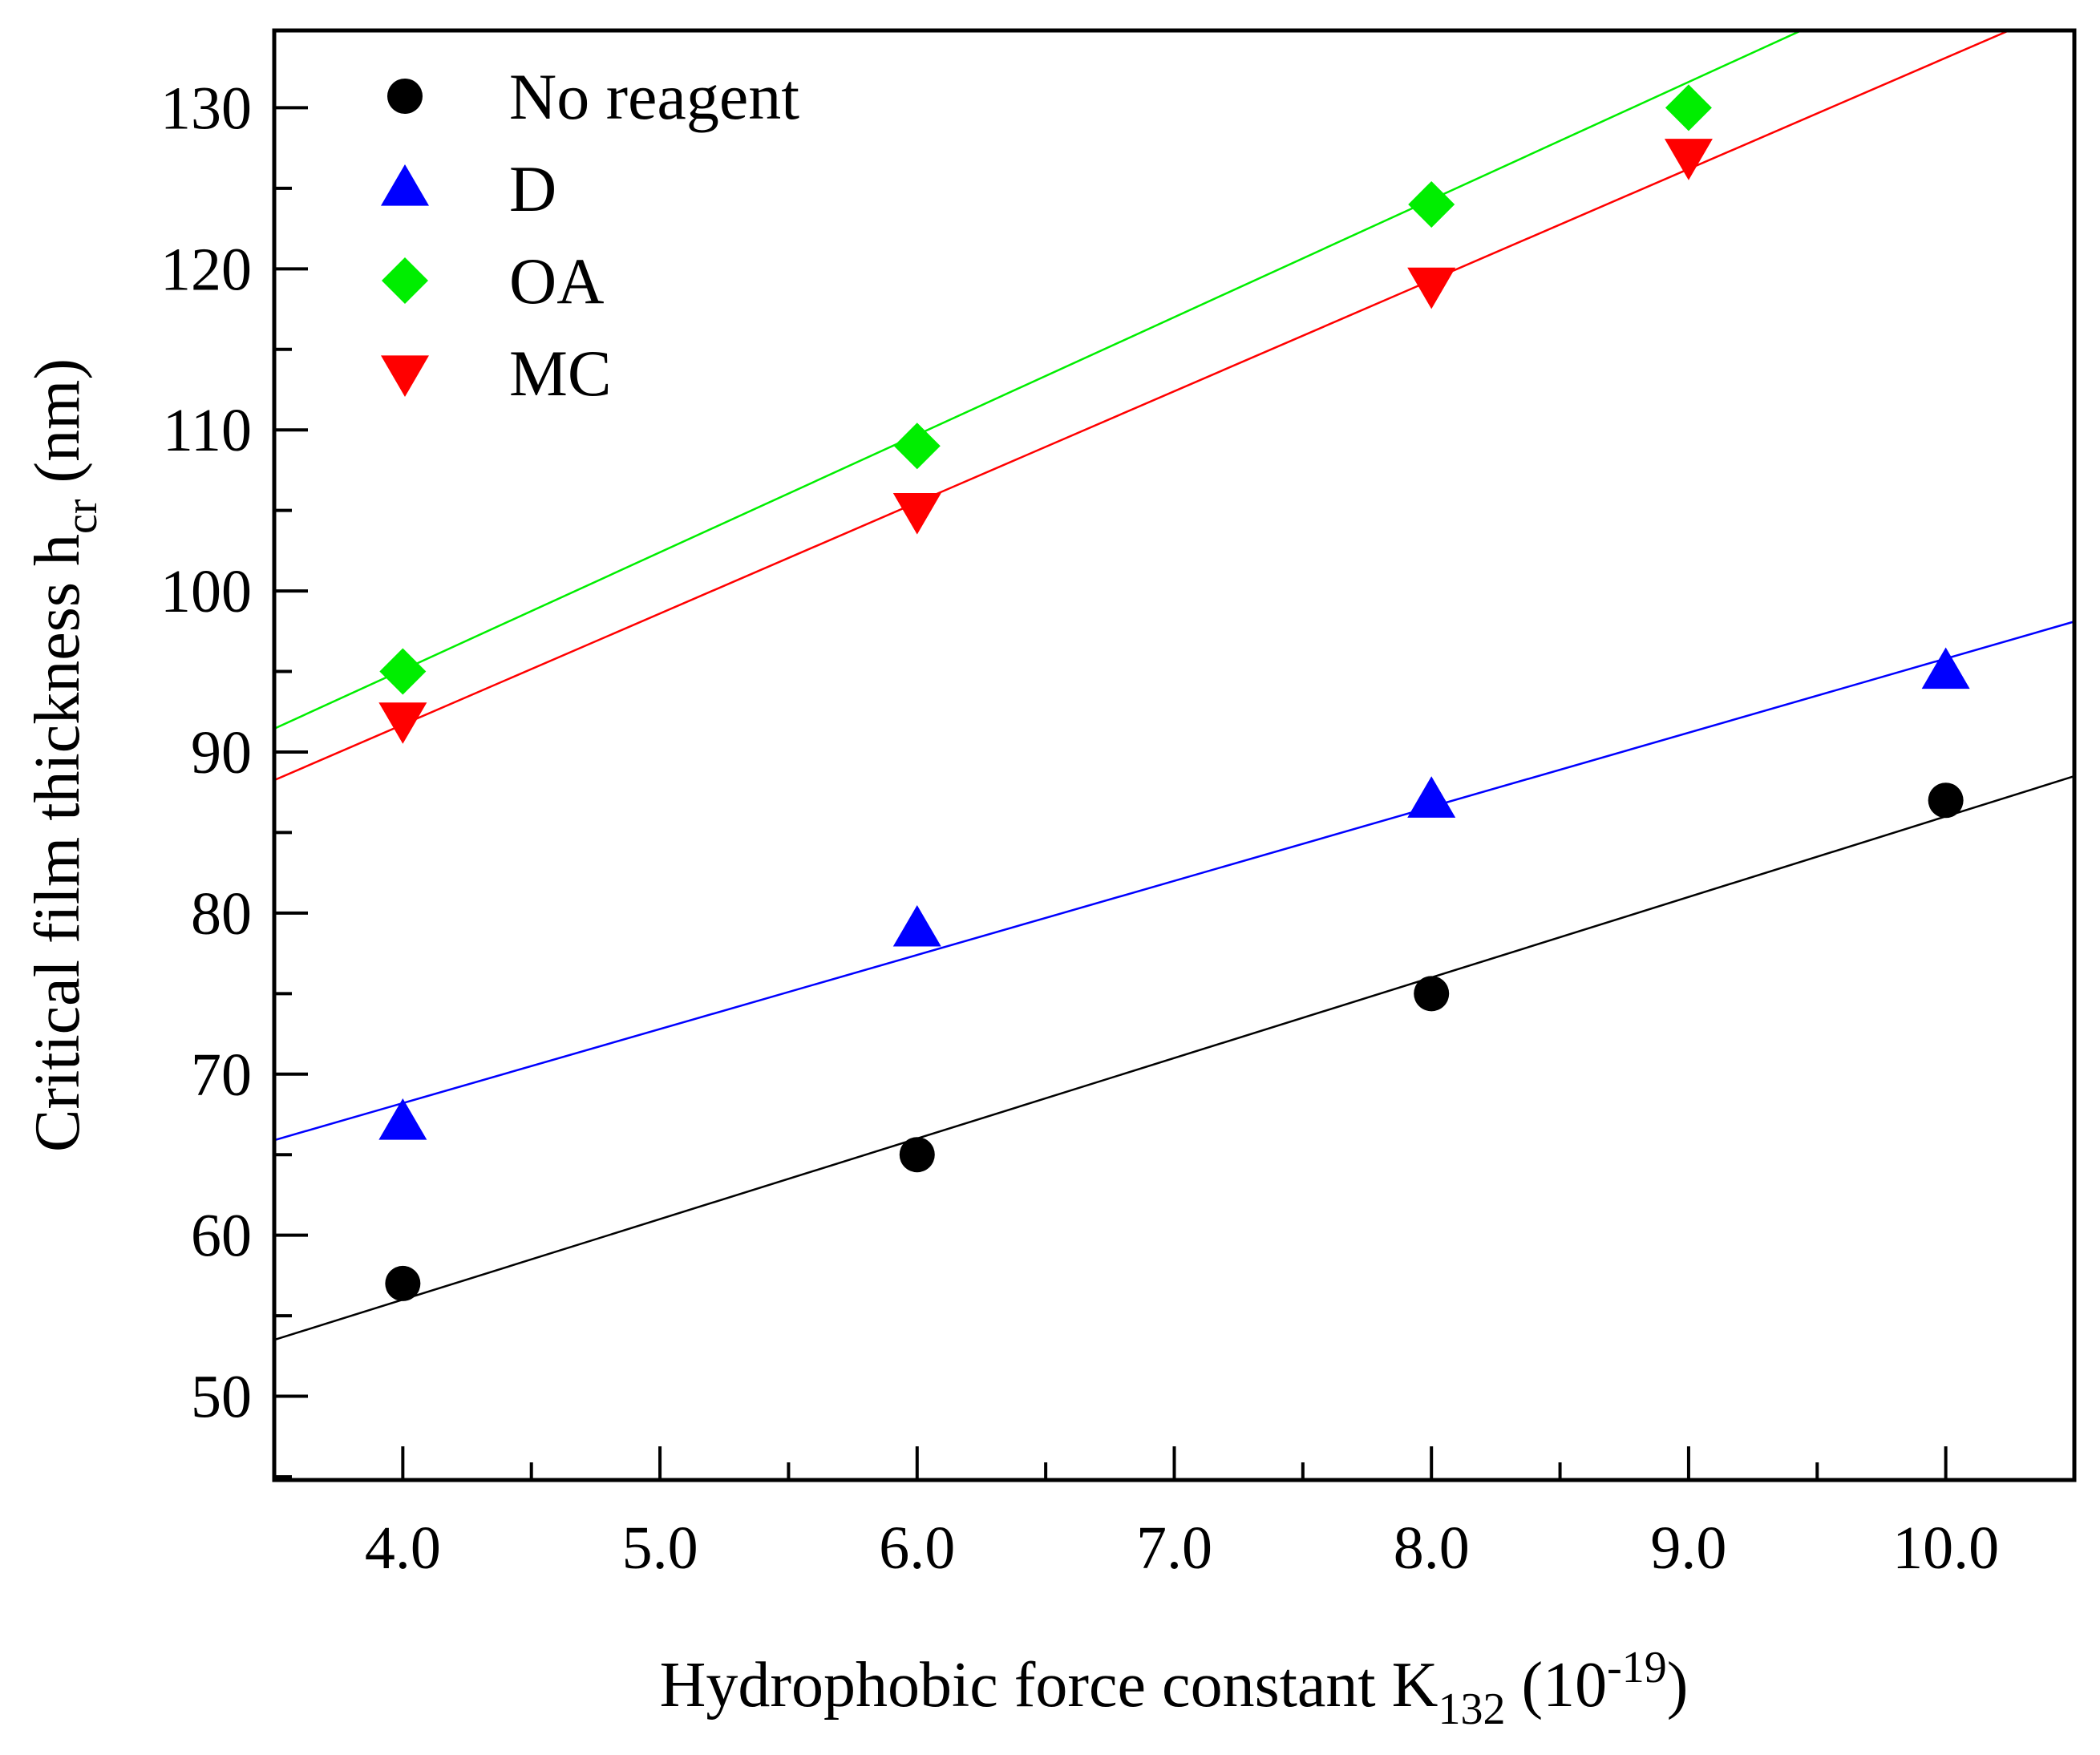 Image resolution: width=2100 pixels, height=1755 pixels. Describe the element at coordinates (1432, 1548) in the screenshot. I see `x-tick-label: 8.0` at that location.